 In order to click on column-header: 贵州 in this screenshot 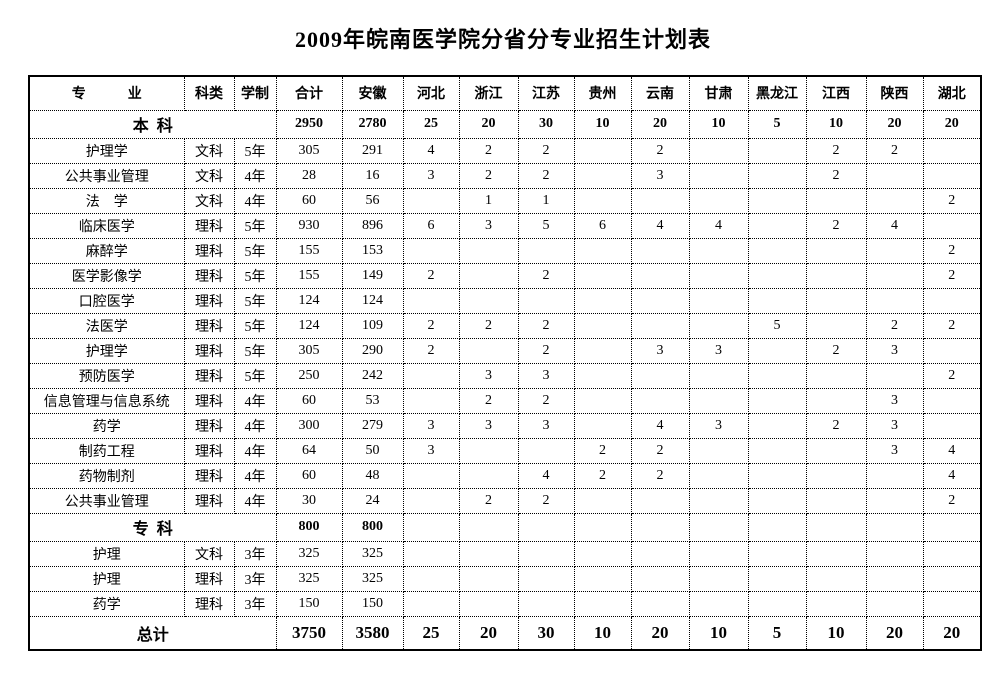, I will do `click(602, 93)`.